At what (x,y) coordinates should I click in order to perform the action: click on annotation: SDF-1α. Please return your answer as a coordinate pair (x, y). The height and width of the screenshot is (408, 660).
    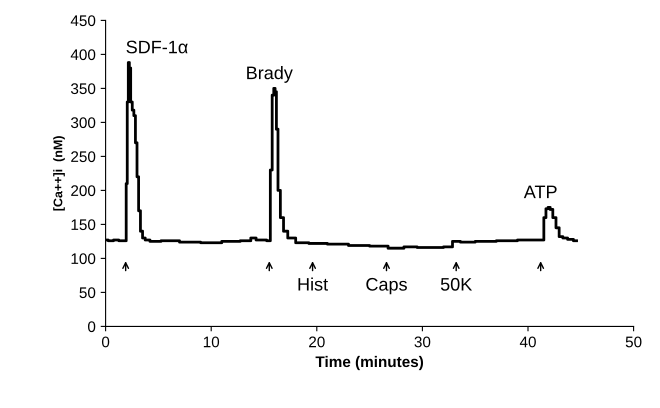
    Looking at the image, I should click on (157, 47).